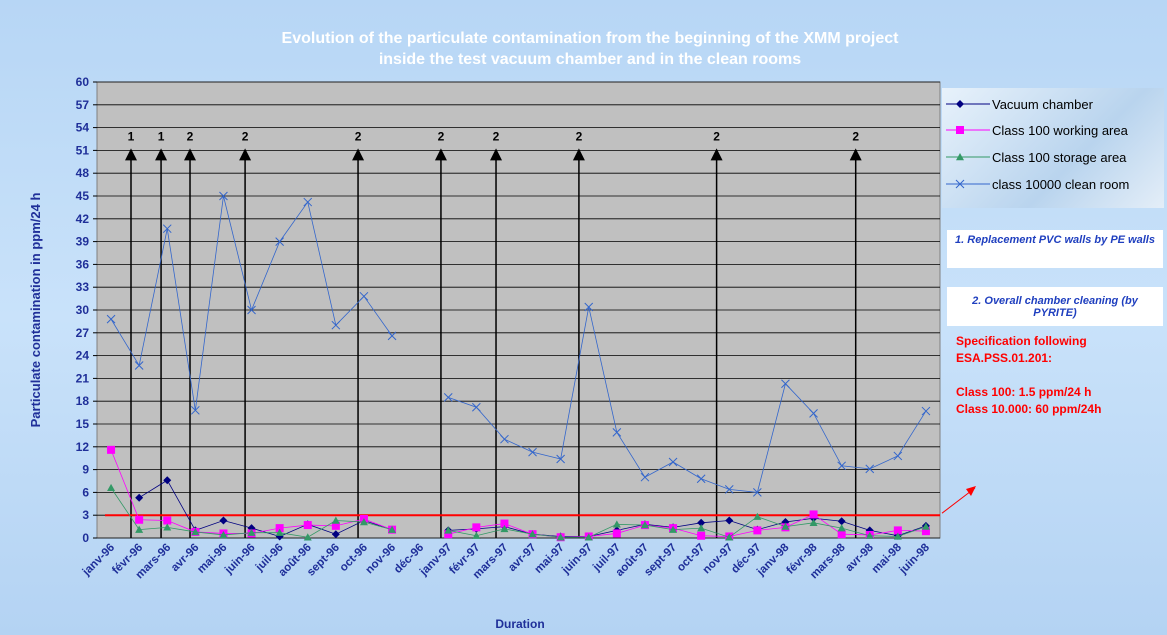 The width and height of the screenshot is (1167, 635). I want to click on y-tick-label: 51, so click(83, 150).